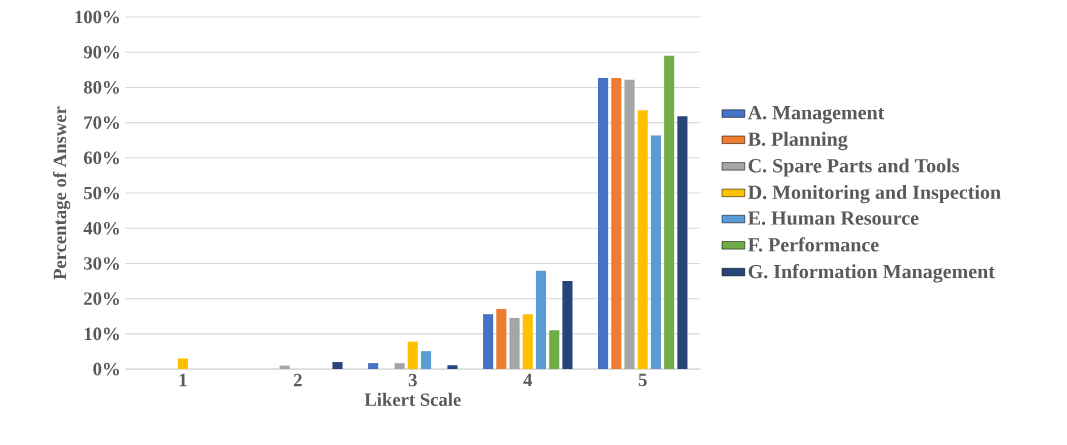 The image size is (1067, 445). I want to click on y-tick-label: 70%, so click(101, 122).